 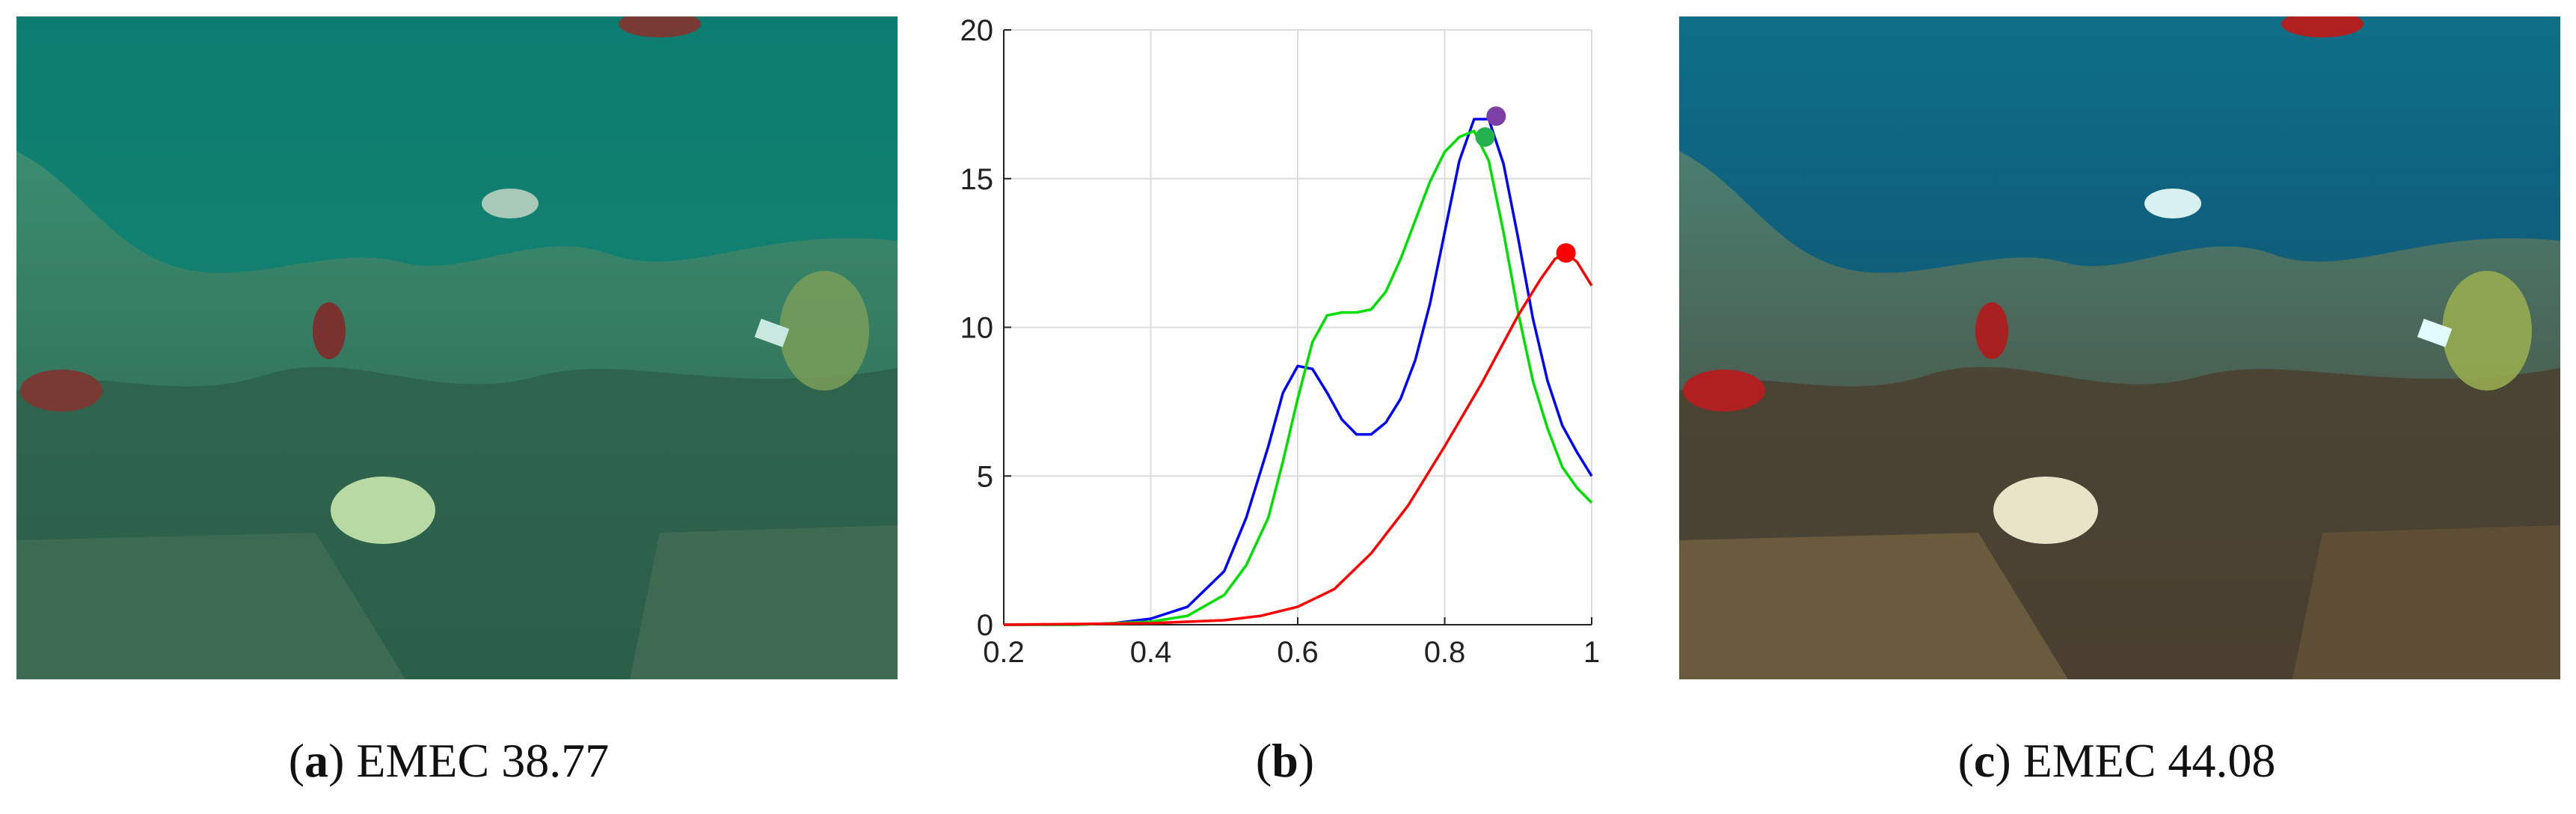 I want to click on x-tick-label: 0.6, so click(x=1298, y=652).